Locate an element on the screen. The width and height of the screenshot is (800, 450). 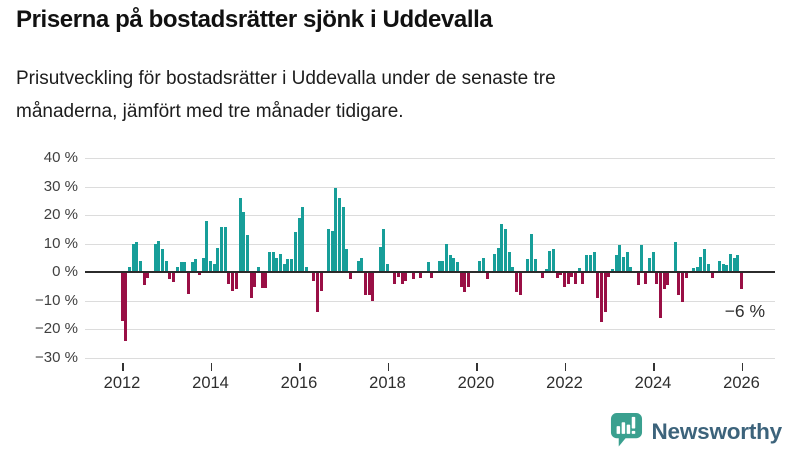
y-axis-tick-label: −10 % is located at coordinates (56, 300).